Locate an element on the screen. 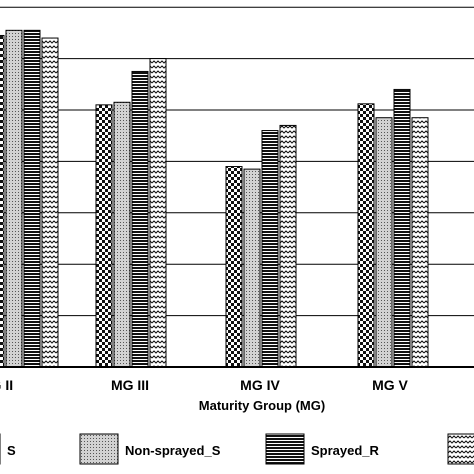 Image resolution: width=474 pixels, height=474 pixels. x-tick-label: MG IV is located at coordinates (260, 385).